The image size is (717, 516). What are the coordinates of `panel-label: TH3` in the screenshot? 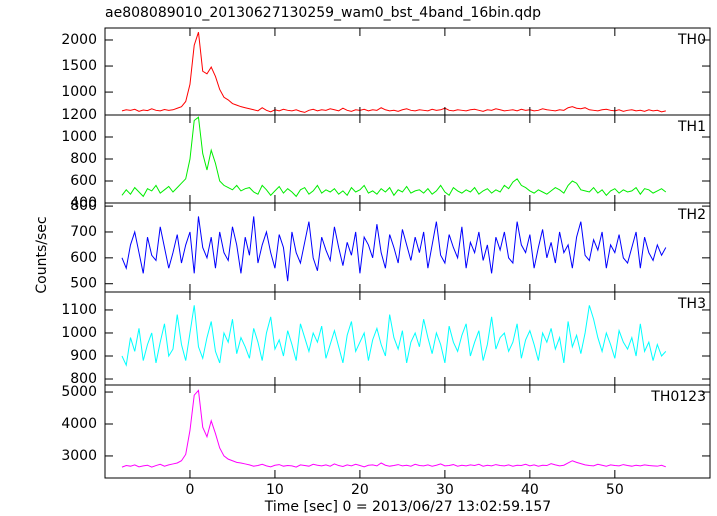 It's located at (691, 304).